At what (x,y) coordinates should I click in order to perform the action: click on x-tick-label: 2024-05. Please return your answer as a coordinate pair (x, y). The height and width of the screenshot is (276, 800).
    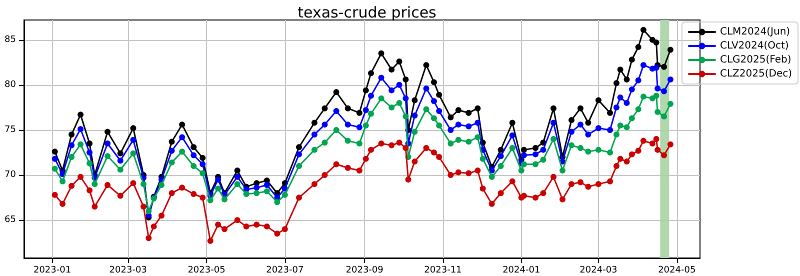
    Looking at the image, I should click on (677, 271).